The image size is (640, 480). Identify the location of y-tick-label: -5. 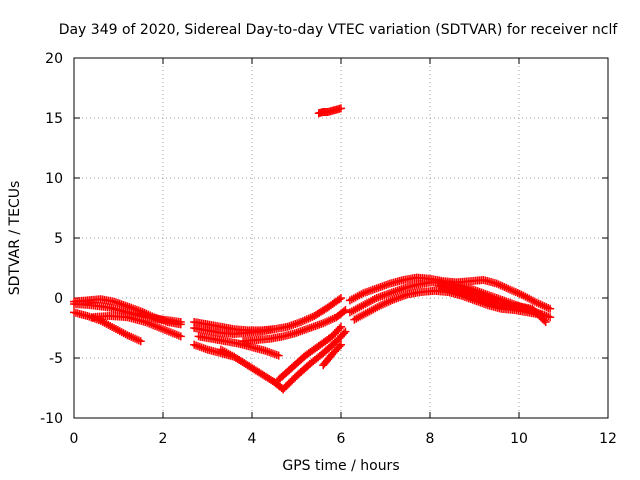
(56, 359).